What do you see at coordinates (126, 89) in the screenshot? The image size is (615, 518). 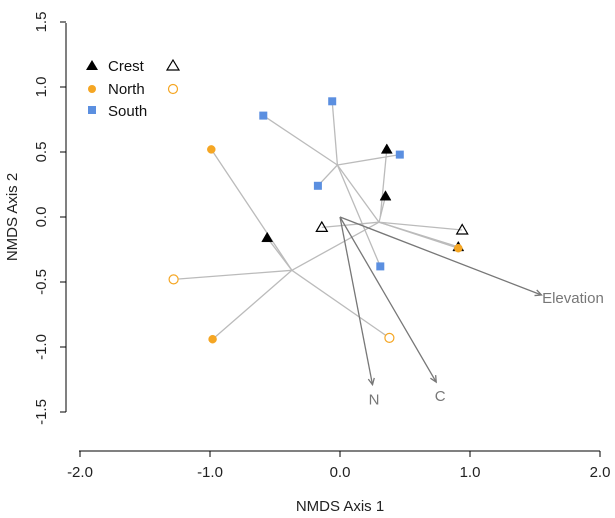 I see `legend-label-north: North` at bounding box center [126, 89].